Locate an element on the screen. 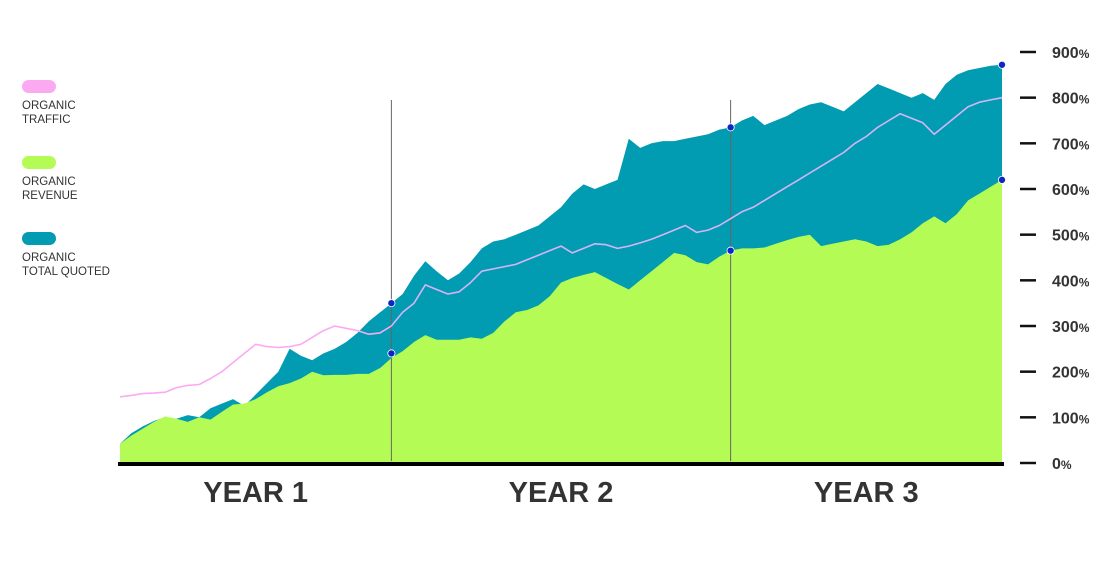 The width and height of the screenshot is (1110, 567). legend-item-organic-total-quoted: ORGANIC TOTAL QUOTED is located at coordinates (82, 270).